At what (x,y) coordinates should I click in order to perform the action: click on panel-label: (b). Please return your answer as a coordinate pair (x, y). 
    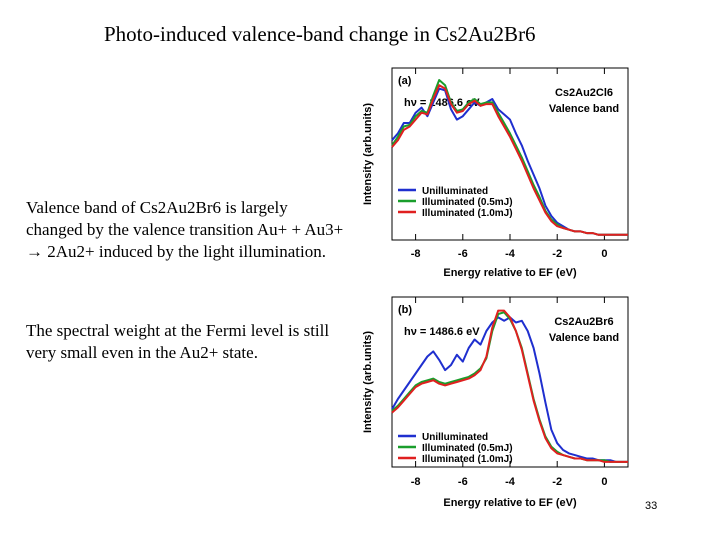
    Looking at the image, I should click on (405, 310).